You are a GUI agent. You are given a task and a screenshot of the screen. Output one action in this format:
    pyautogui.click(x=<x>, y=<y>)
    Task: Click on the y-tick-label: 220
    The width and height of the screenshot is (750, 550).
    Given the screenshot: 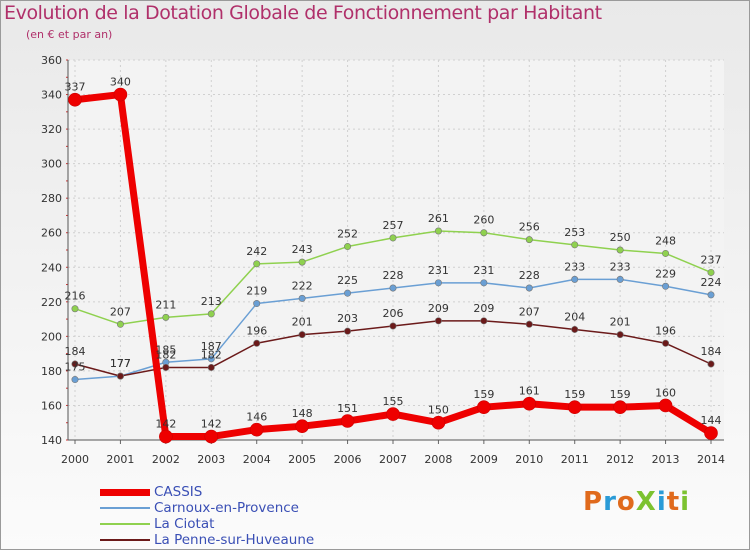 What is the action you would take?
    pyautogui.click(x=51, y=302)
    